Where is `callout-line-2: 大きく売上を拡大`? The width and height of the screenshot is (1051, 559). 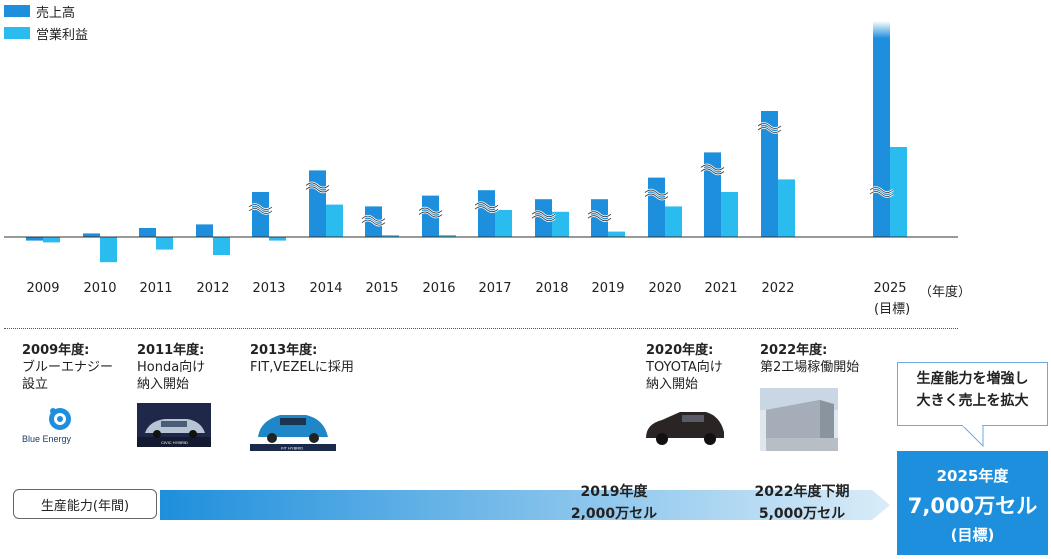 callout-line-2: 大きく売上を拡大 is located at coordinates (972, 401).